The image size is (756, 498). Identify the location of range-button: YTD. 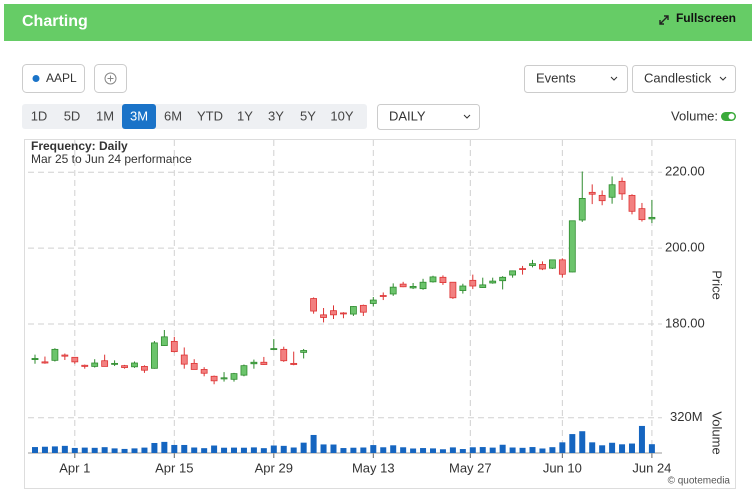
(210, 115).